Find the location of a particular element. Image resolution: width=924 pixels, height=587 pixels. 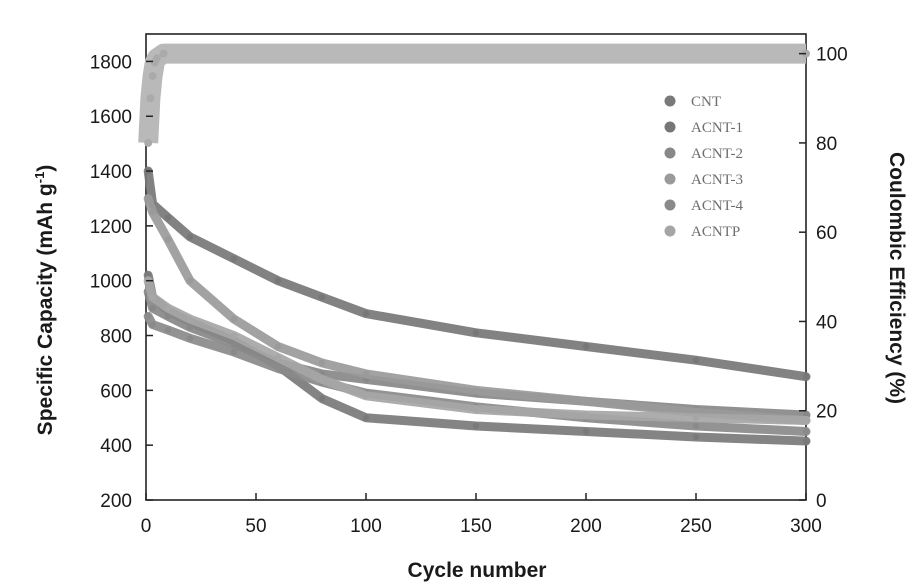

y-tick-label: 400 is located at coordinates (116, 446).